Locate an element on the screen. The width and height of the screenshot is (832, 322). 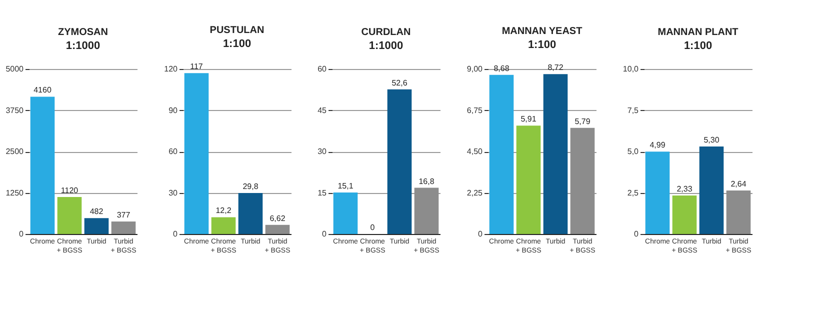
data-label: 377 is located at coordinates (123, 215).